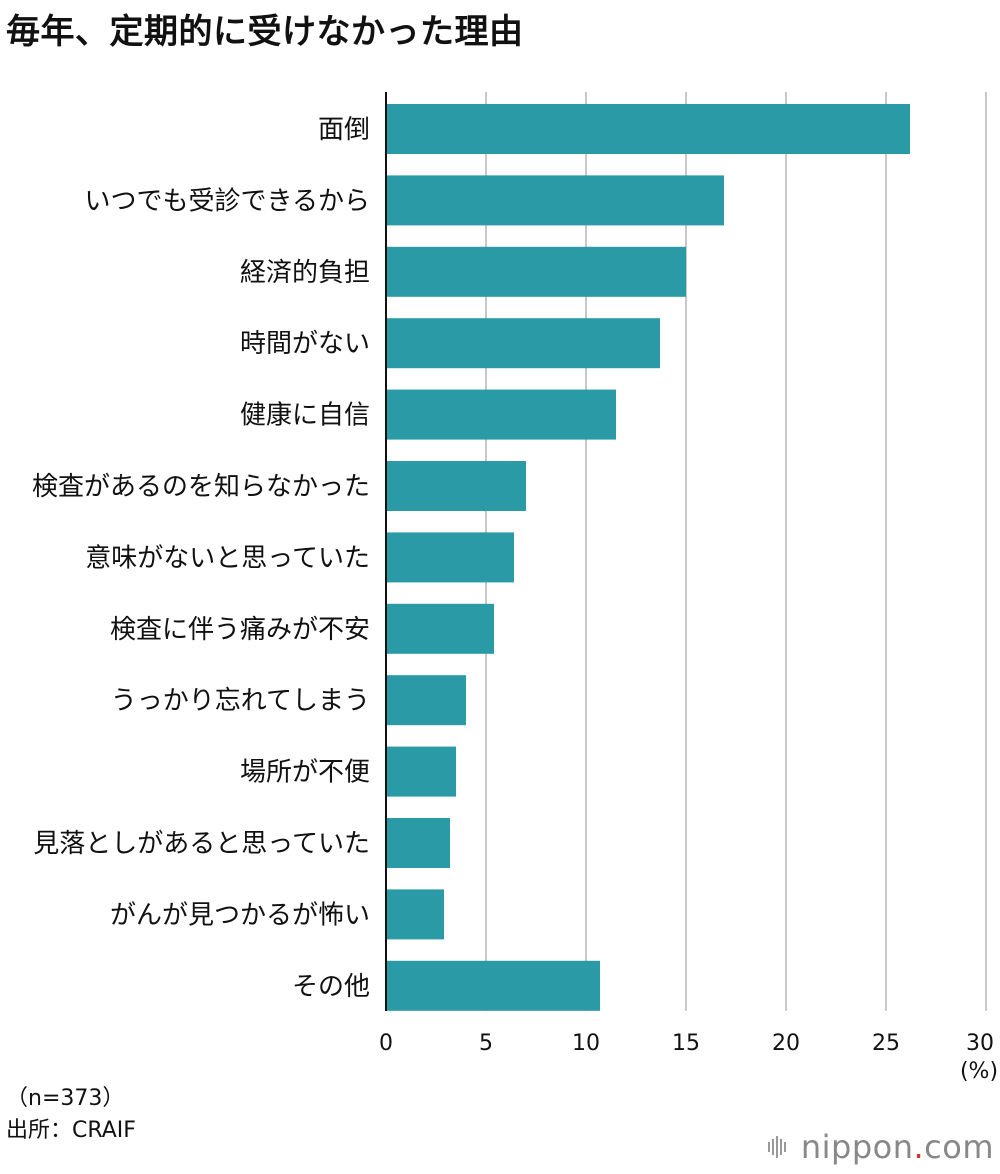  Describe the element at coordinates (305, 344) in the screenshot. I see `category-label: 時間がない` at that location.